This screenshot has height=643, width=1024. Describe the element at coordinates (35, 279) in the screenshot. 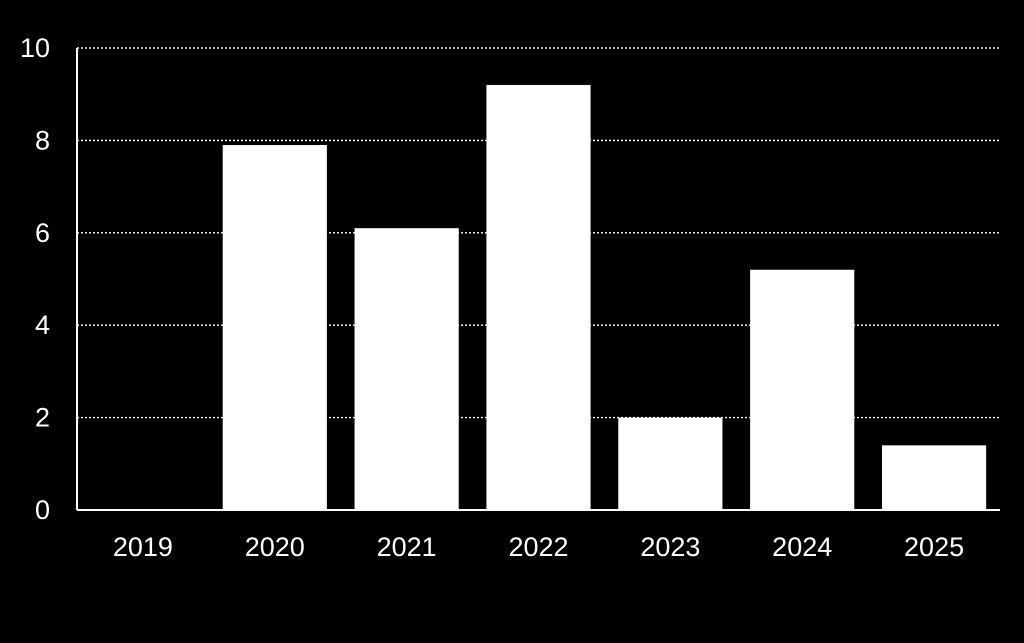

I see `y-tick-labels: 0 2 4 6 8 10` at that location.